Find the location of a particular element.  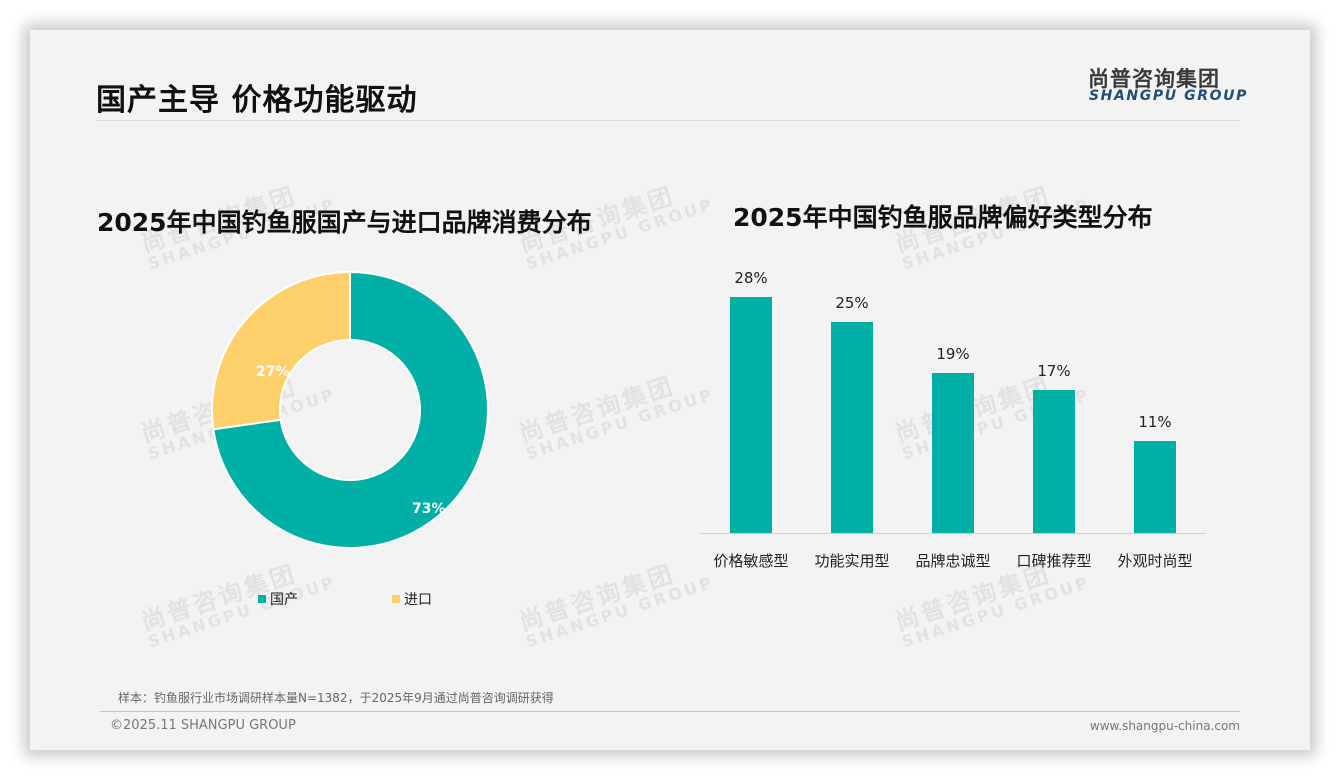

donut-slice-import is located at coordinates (280, 350).